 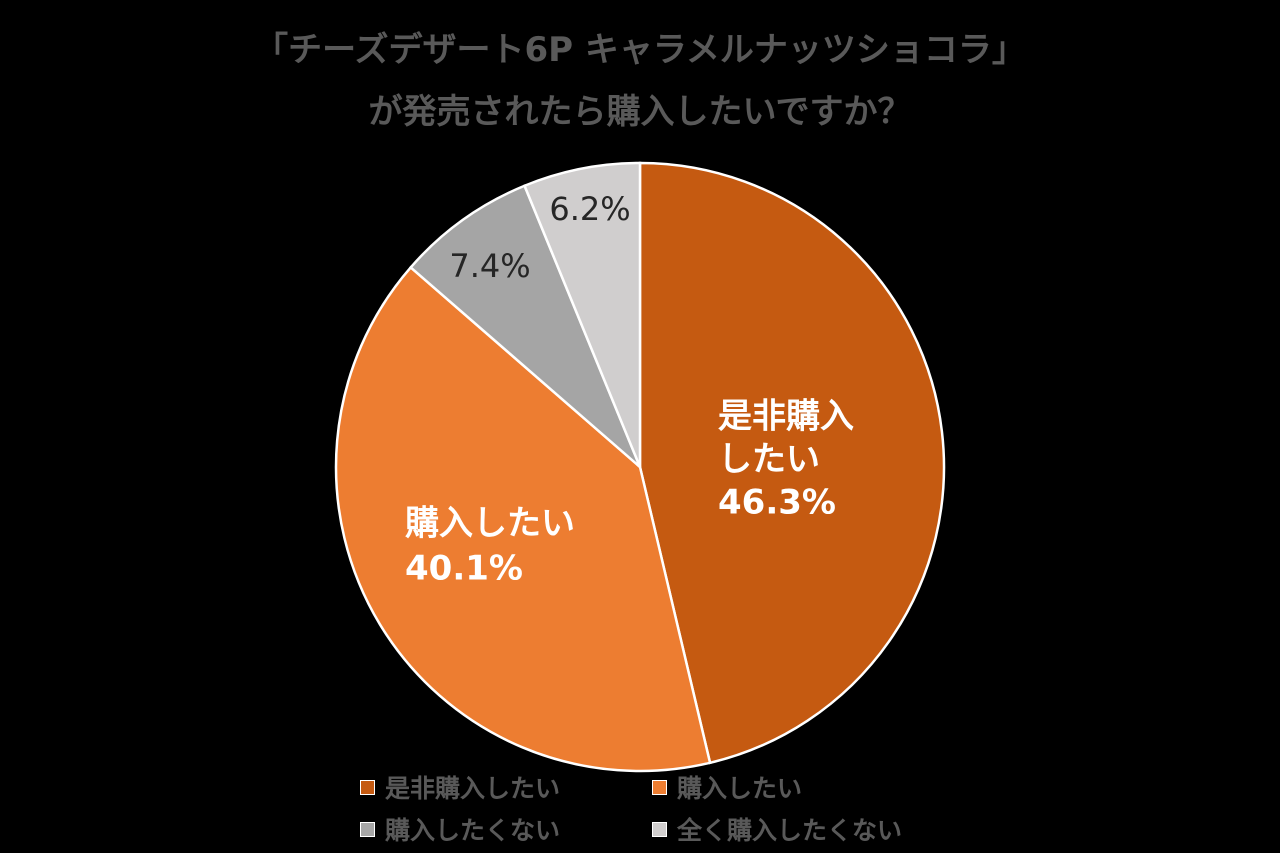 What do you see at coordinates (740, 788) in the screenshot?
I see `legend-label-2: 購入したい` at bounding box center [740, 788].